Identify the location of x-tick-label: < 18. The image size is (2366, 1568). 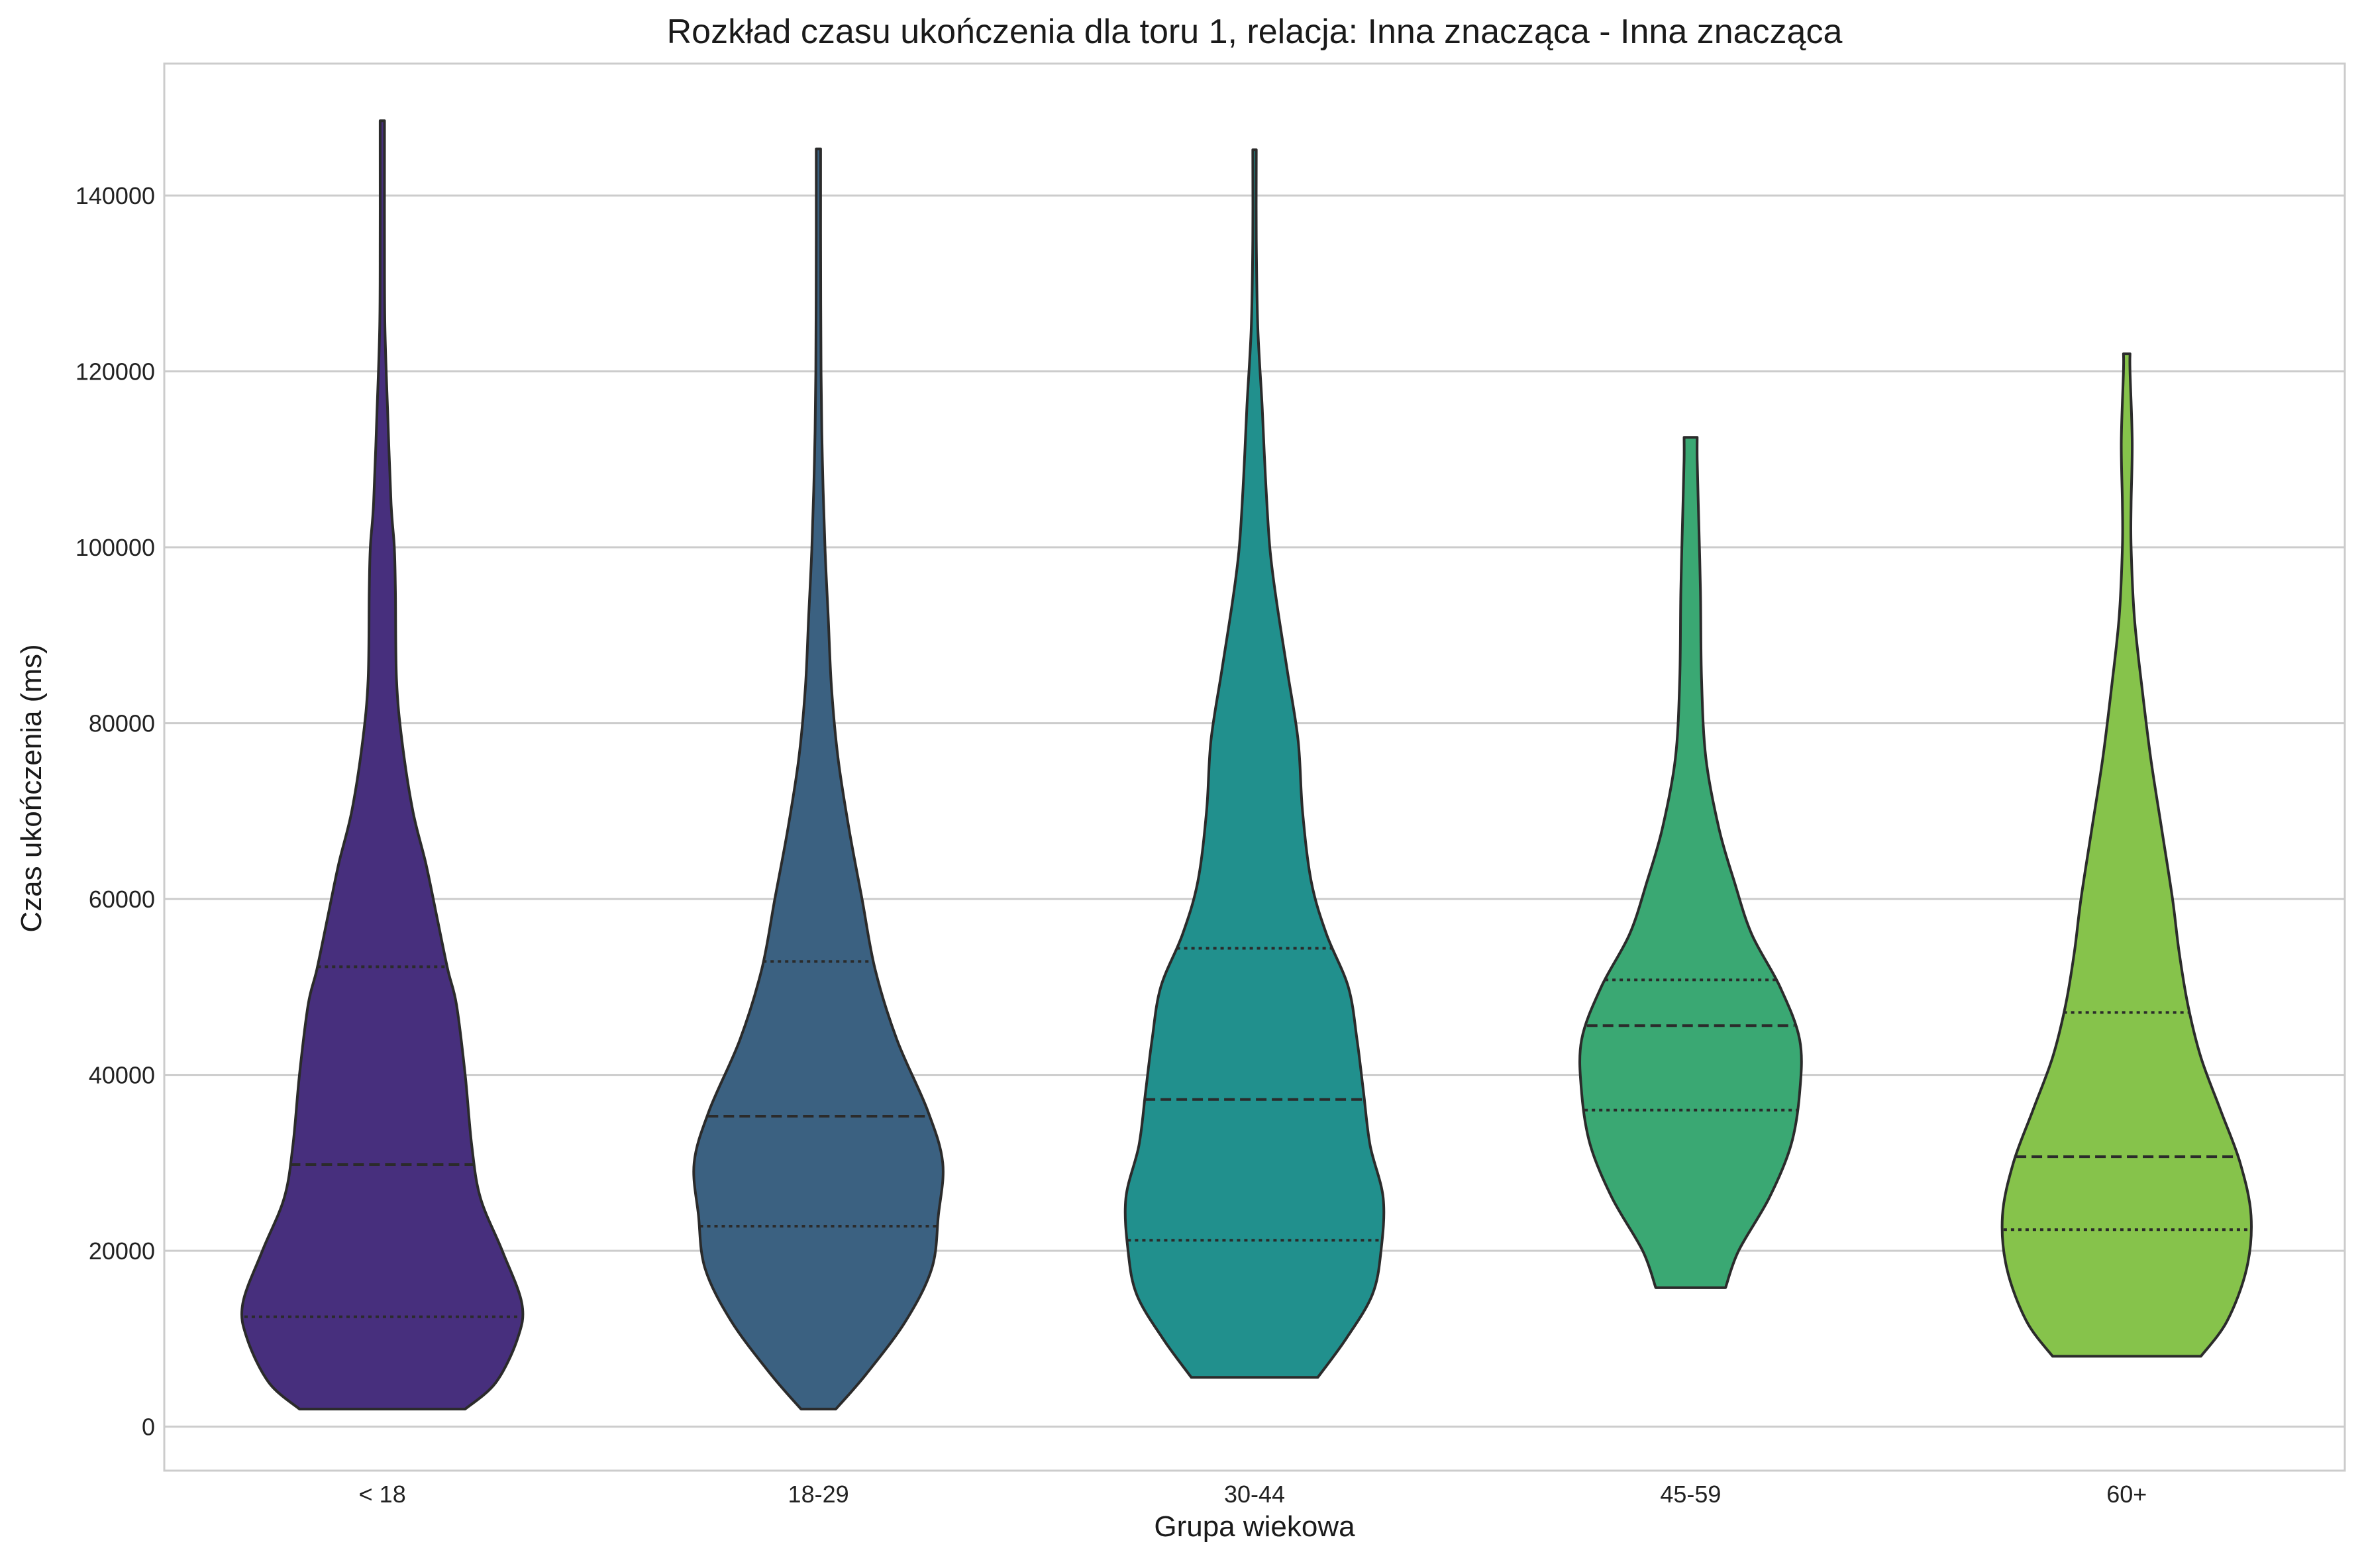
(382, 1494).